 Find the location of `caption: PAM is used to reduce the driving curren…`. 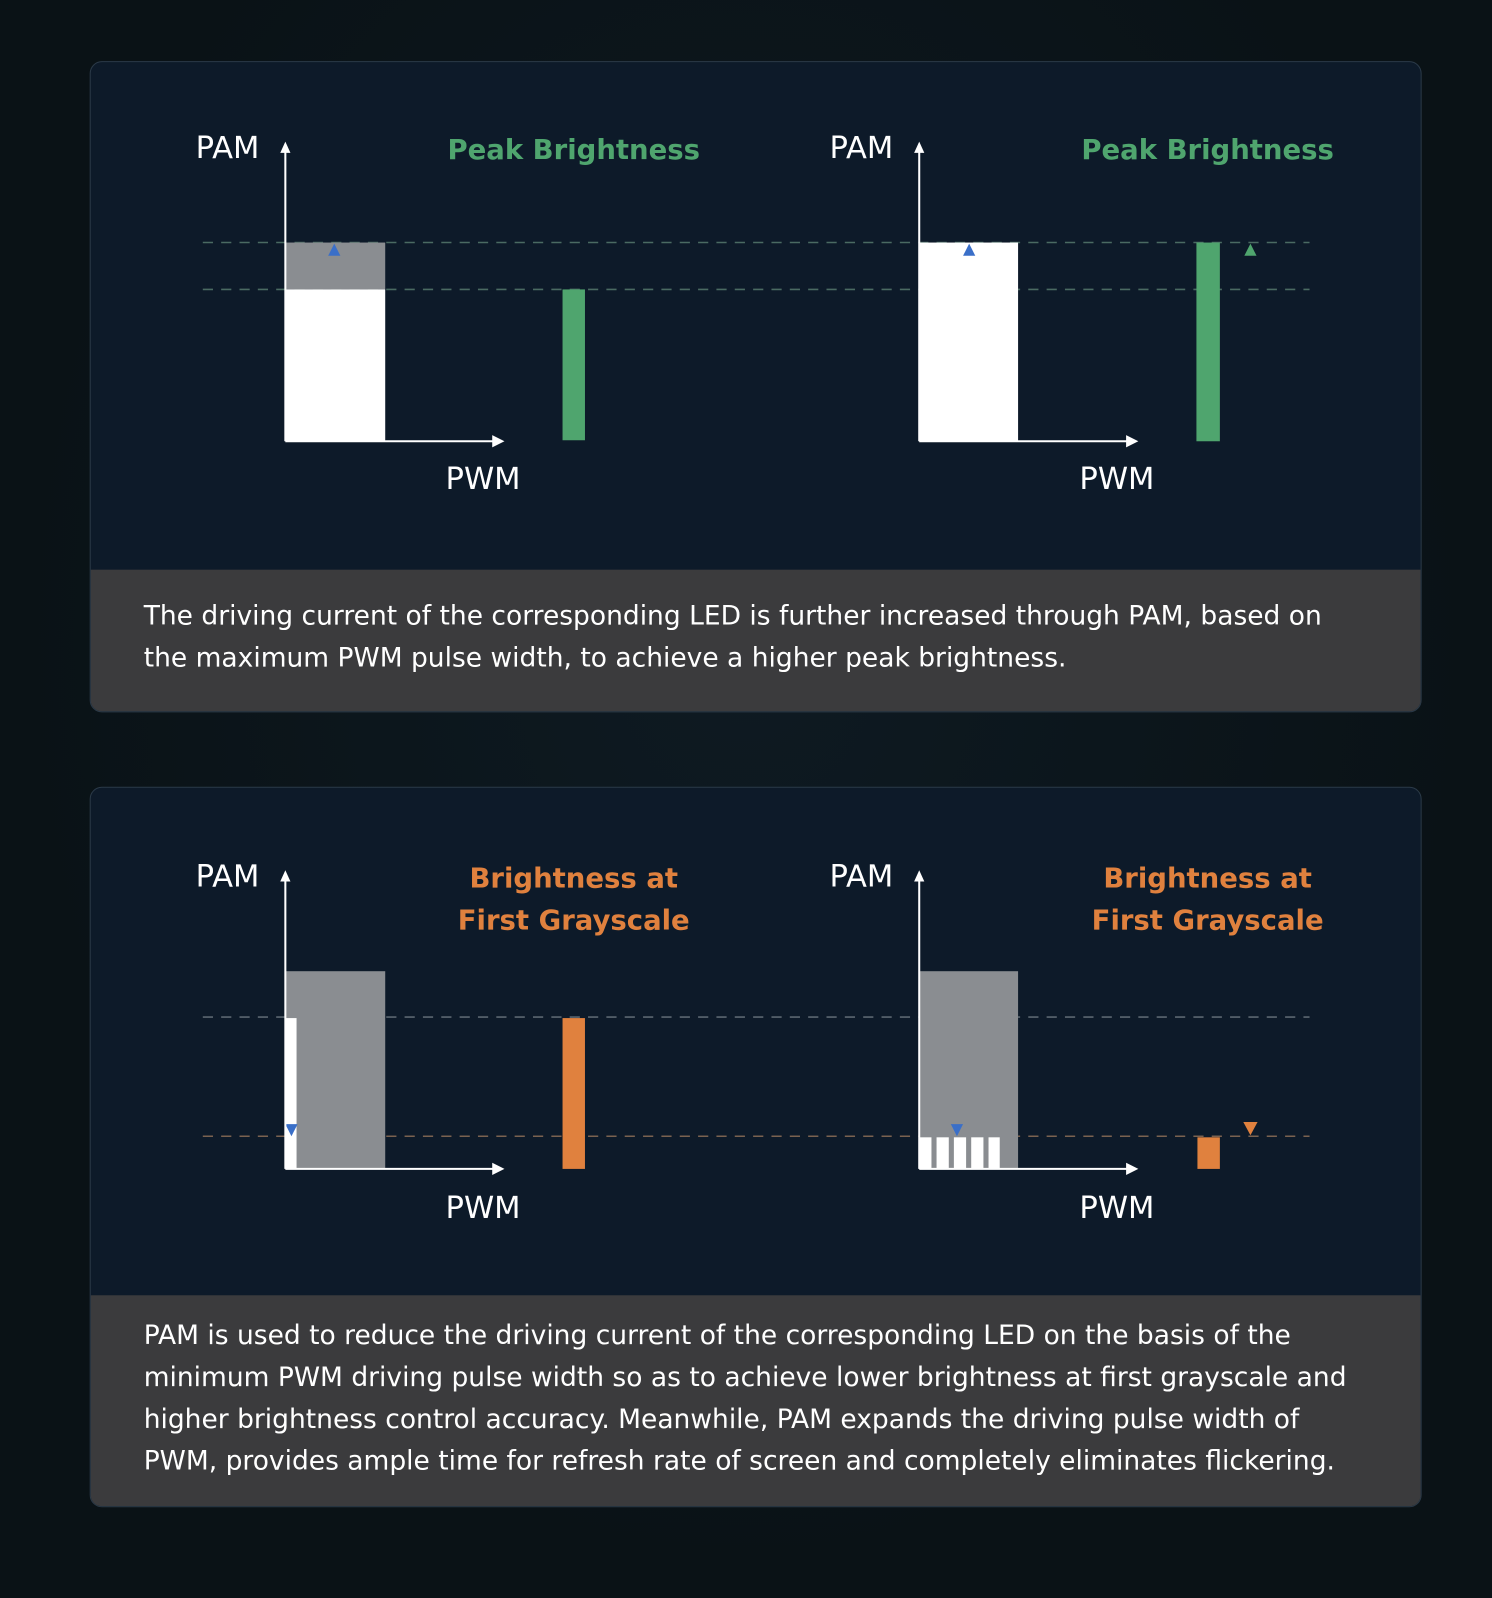

caption: PAM is used to reduce the driving curren… is located at coordinates (755, 1401).